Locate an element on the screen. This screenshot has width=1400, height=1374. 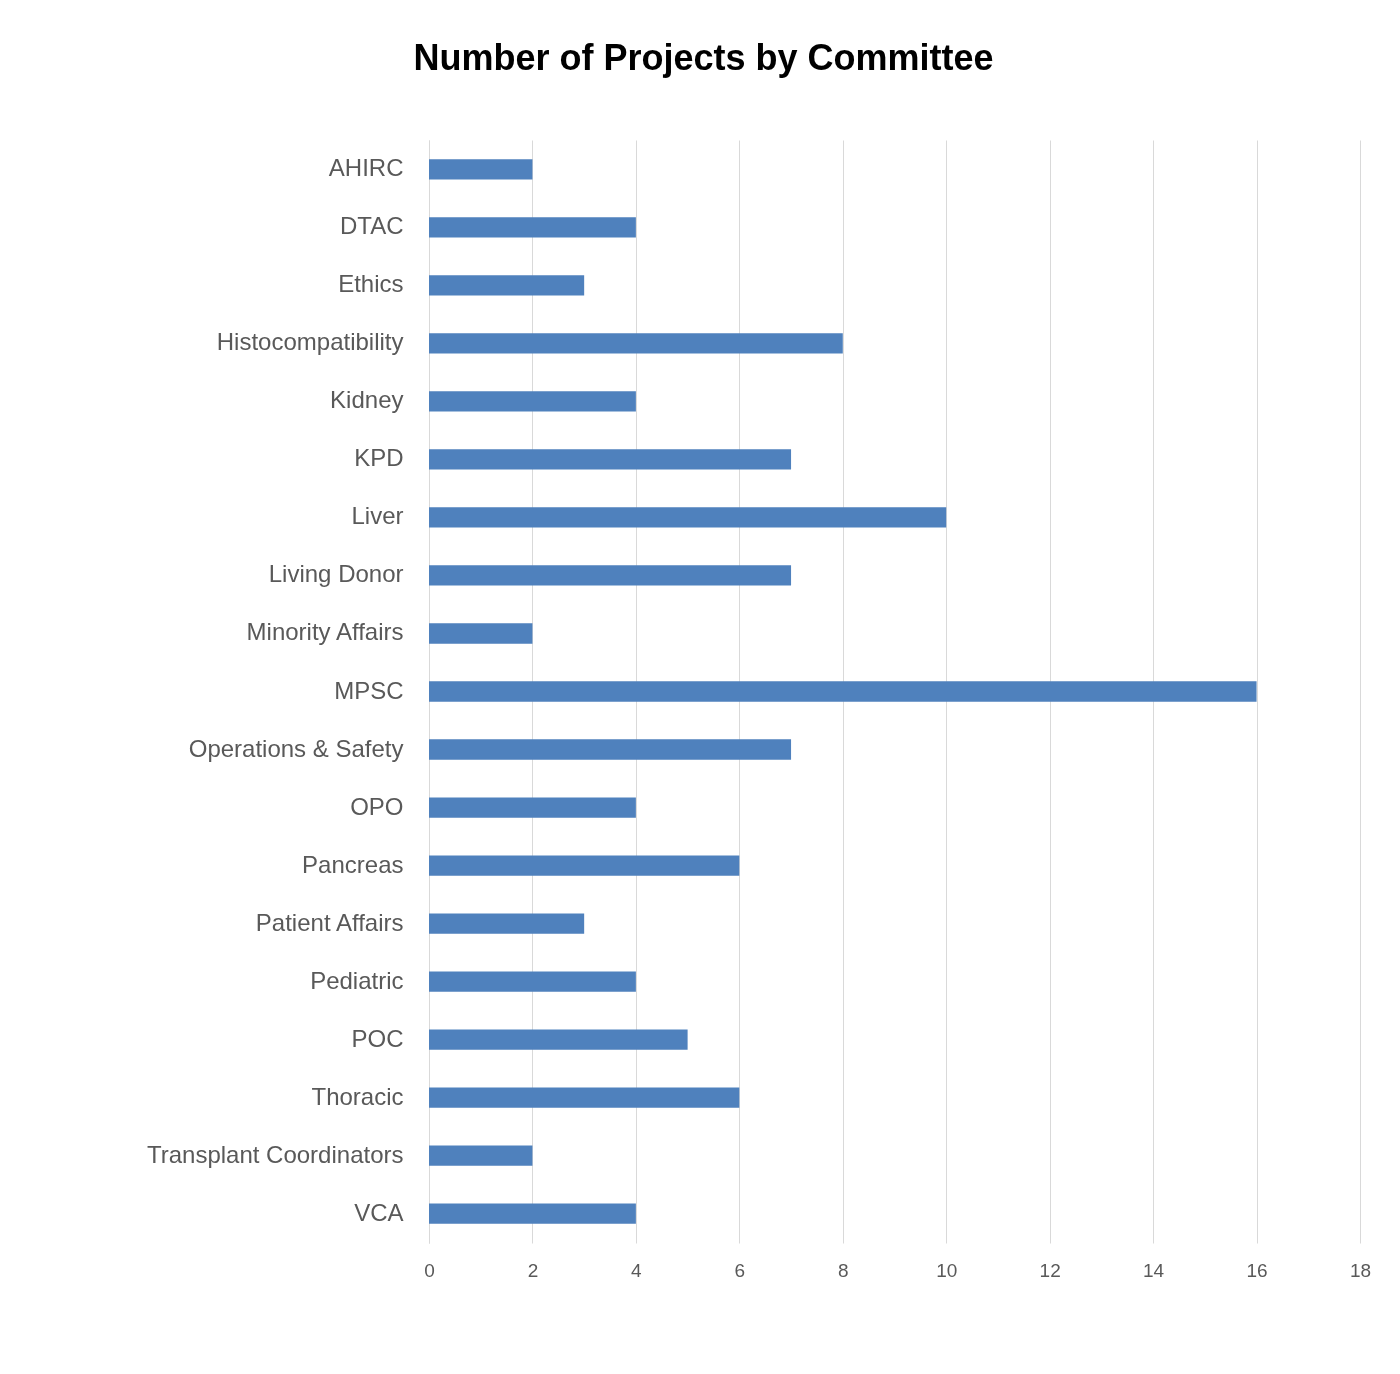
y-tick-label: Living Donor is located at coordinates (336, 574).